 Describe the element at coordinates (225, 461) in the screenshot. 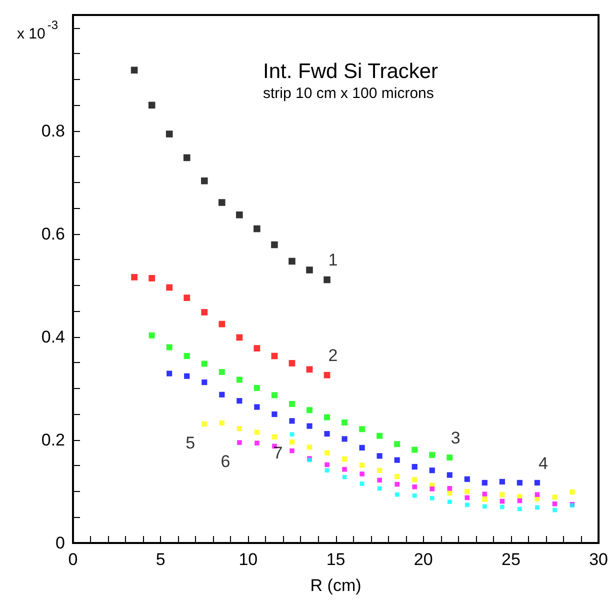

I see `series-label: 6` at that location.